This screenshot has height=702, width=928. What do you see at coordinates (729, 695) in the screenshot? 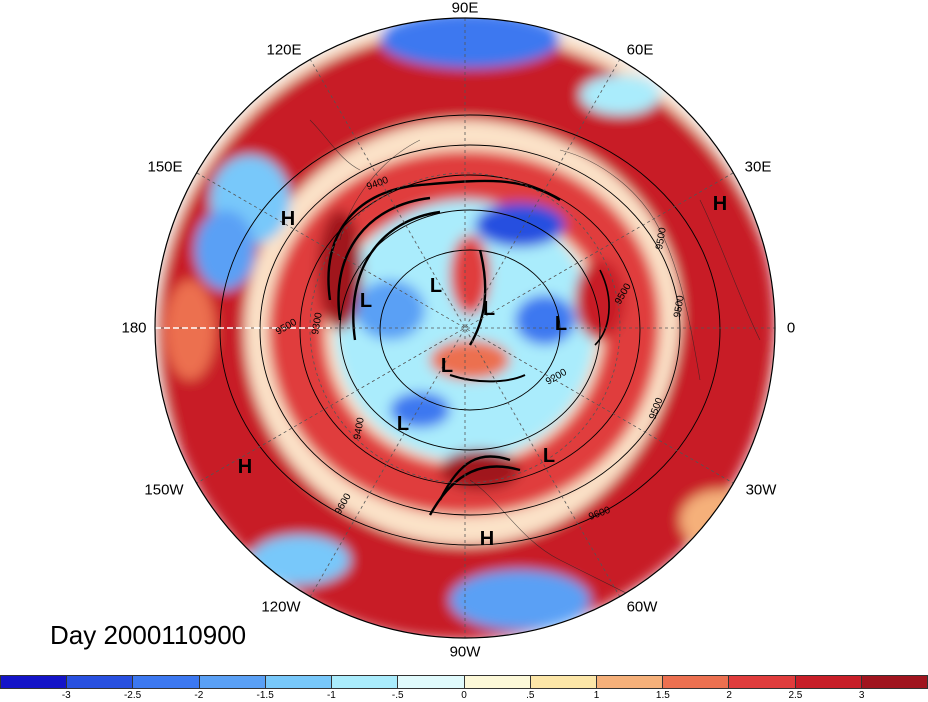
I see `colorbar-tick-label: 2` at bounding box center [729, 695].